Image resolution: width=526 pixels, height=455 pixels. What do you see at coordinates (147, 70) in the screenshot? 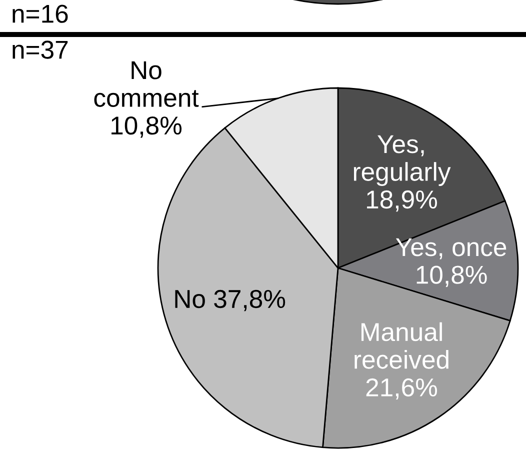
I see `slice-label: No` at bounding box center [147, 70].